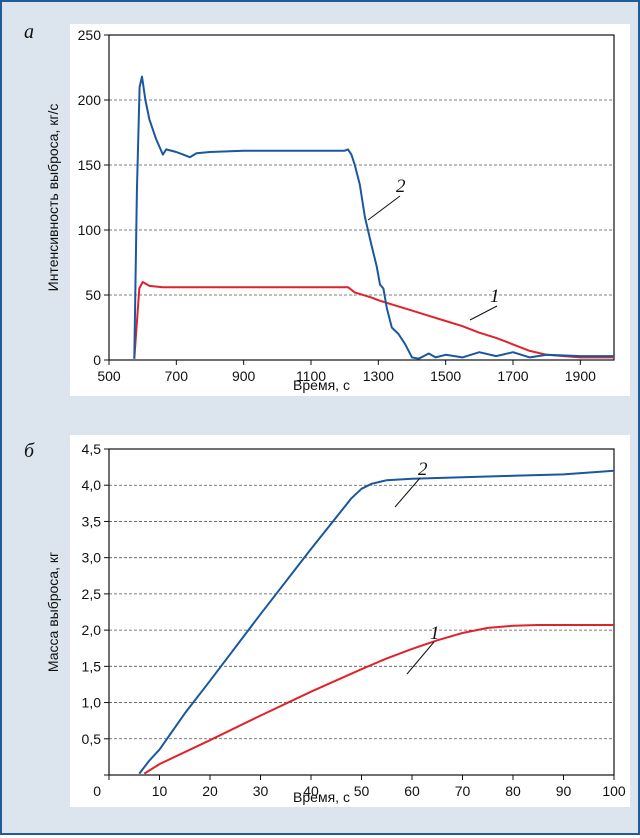 The width and height of the screenshot is (640, 838). I want to click on y-tick-label: 1,0, so click(92, 703).